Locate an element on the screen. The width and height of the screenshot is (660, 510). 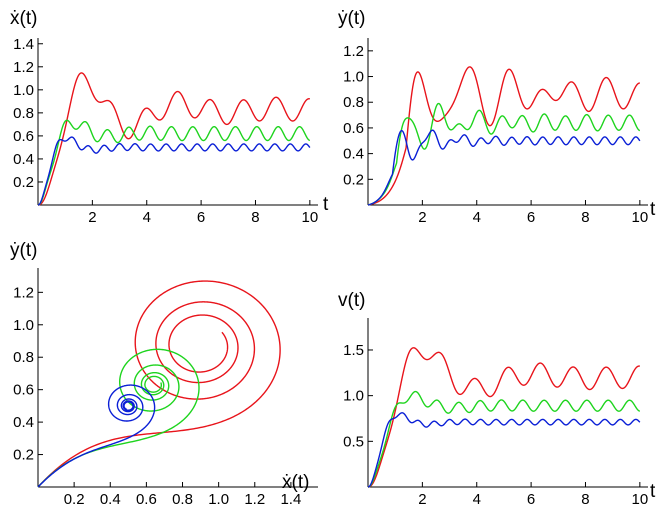
x-axis-label: ẋ(t) is located at coordinates (295, 482).